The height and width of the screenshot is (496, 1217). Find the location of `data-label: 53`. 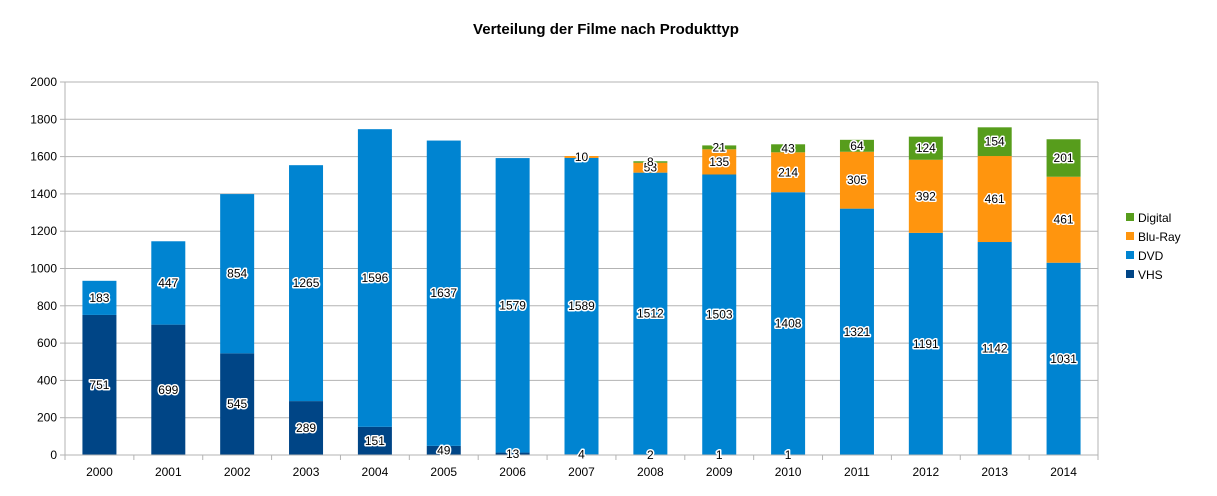

data-label: 53 is located at coordinates (651, 168).